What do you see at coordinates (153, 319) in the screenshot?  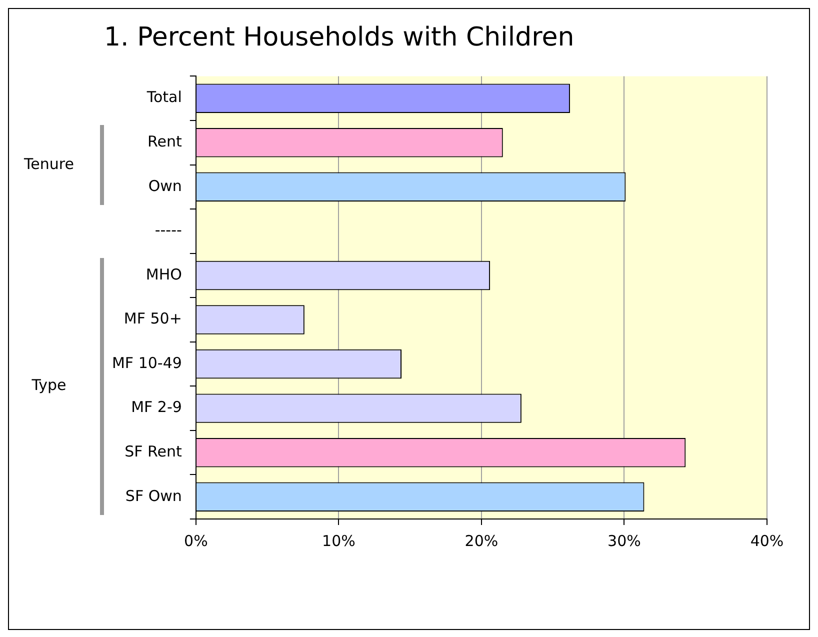 I see `y-tick-label: MF 50+` at bounding box center [153, 319].